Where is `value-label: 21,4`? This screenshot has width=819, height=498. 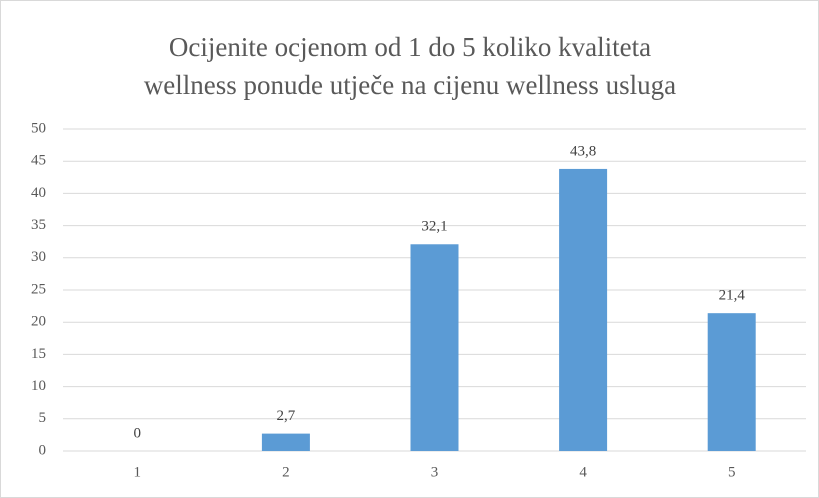
value-label: 21,4 is located at coordinates (732, 296).